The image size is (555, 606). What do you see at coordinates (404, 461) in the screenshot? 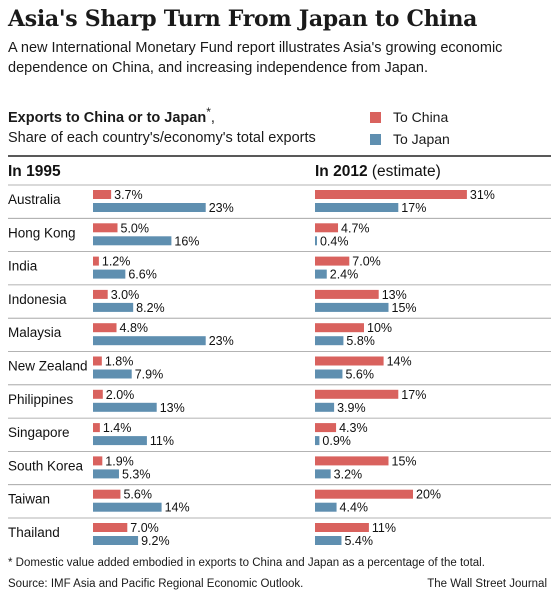
I see `data-label: 15%` at bounding box center [404, 461].